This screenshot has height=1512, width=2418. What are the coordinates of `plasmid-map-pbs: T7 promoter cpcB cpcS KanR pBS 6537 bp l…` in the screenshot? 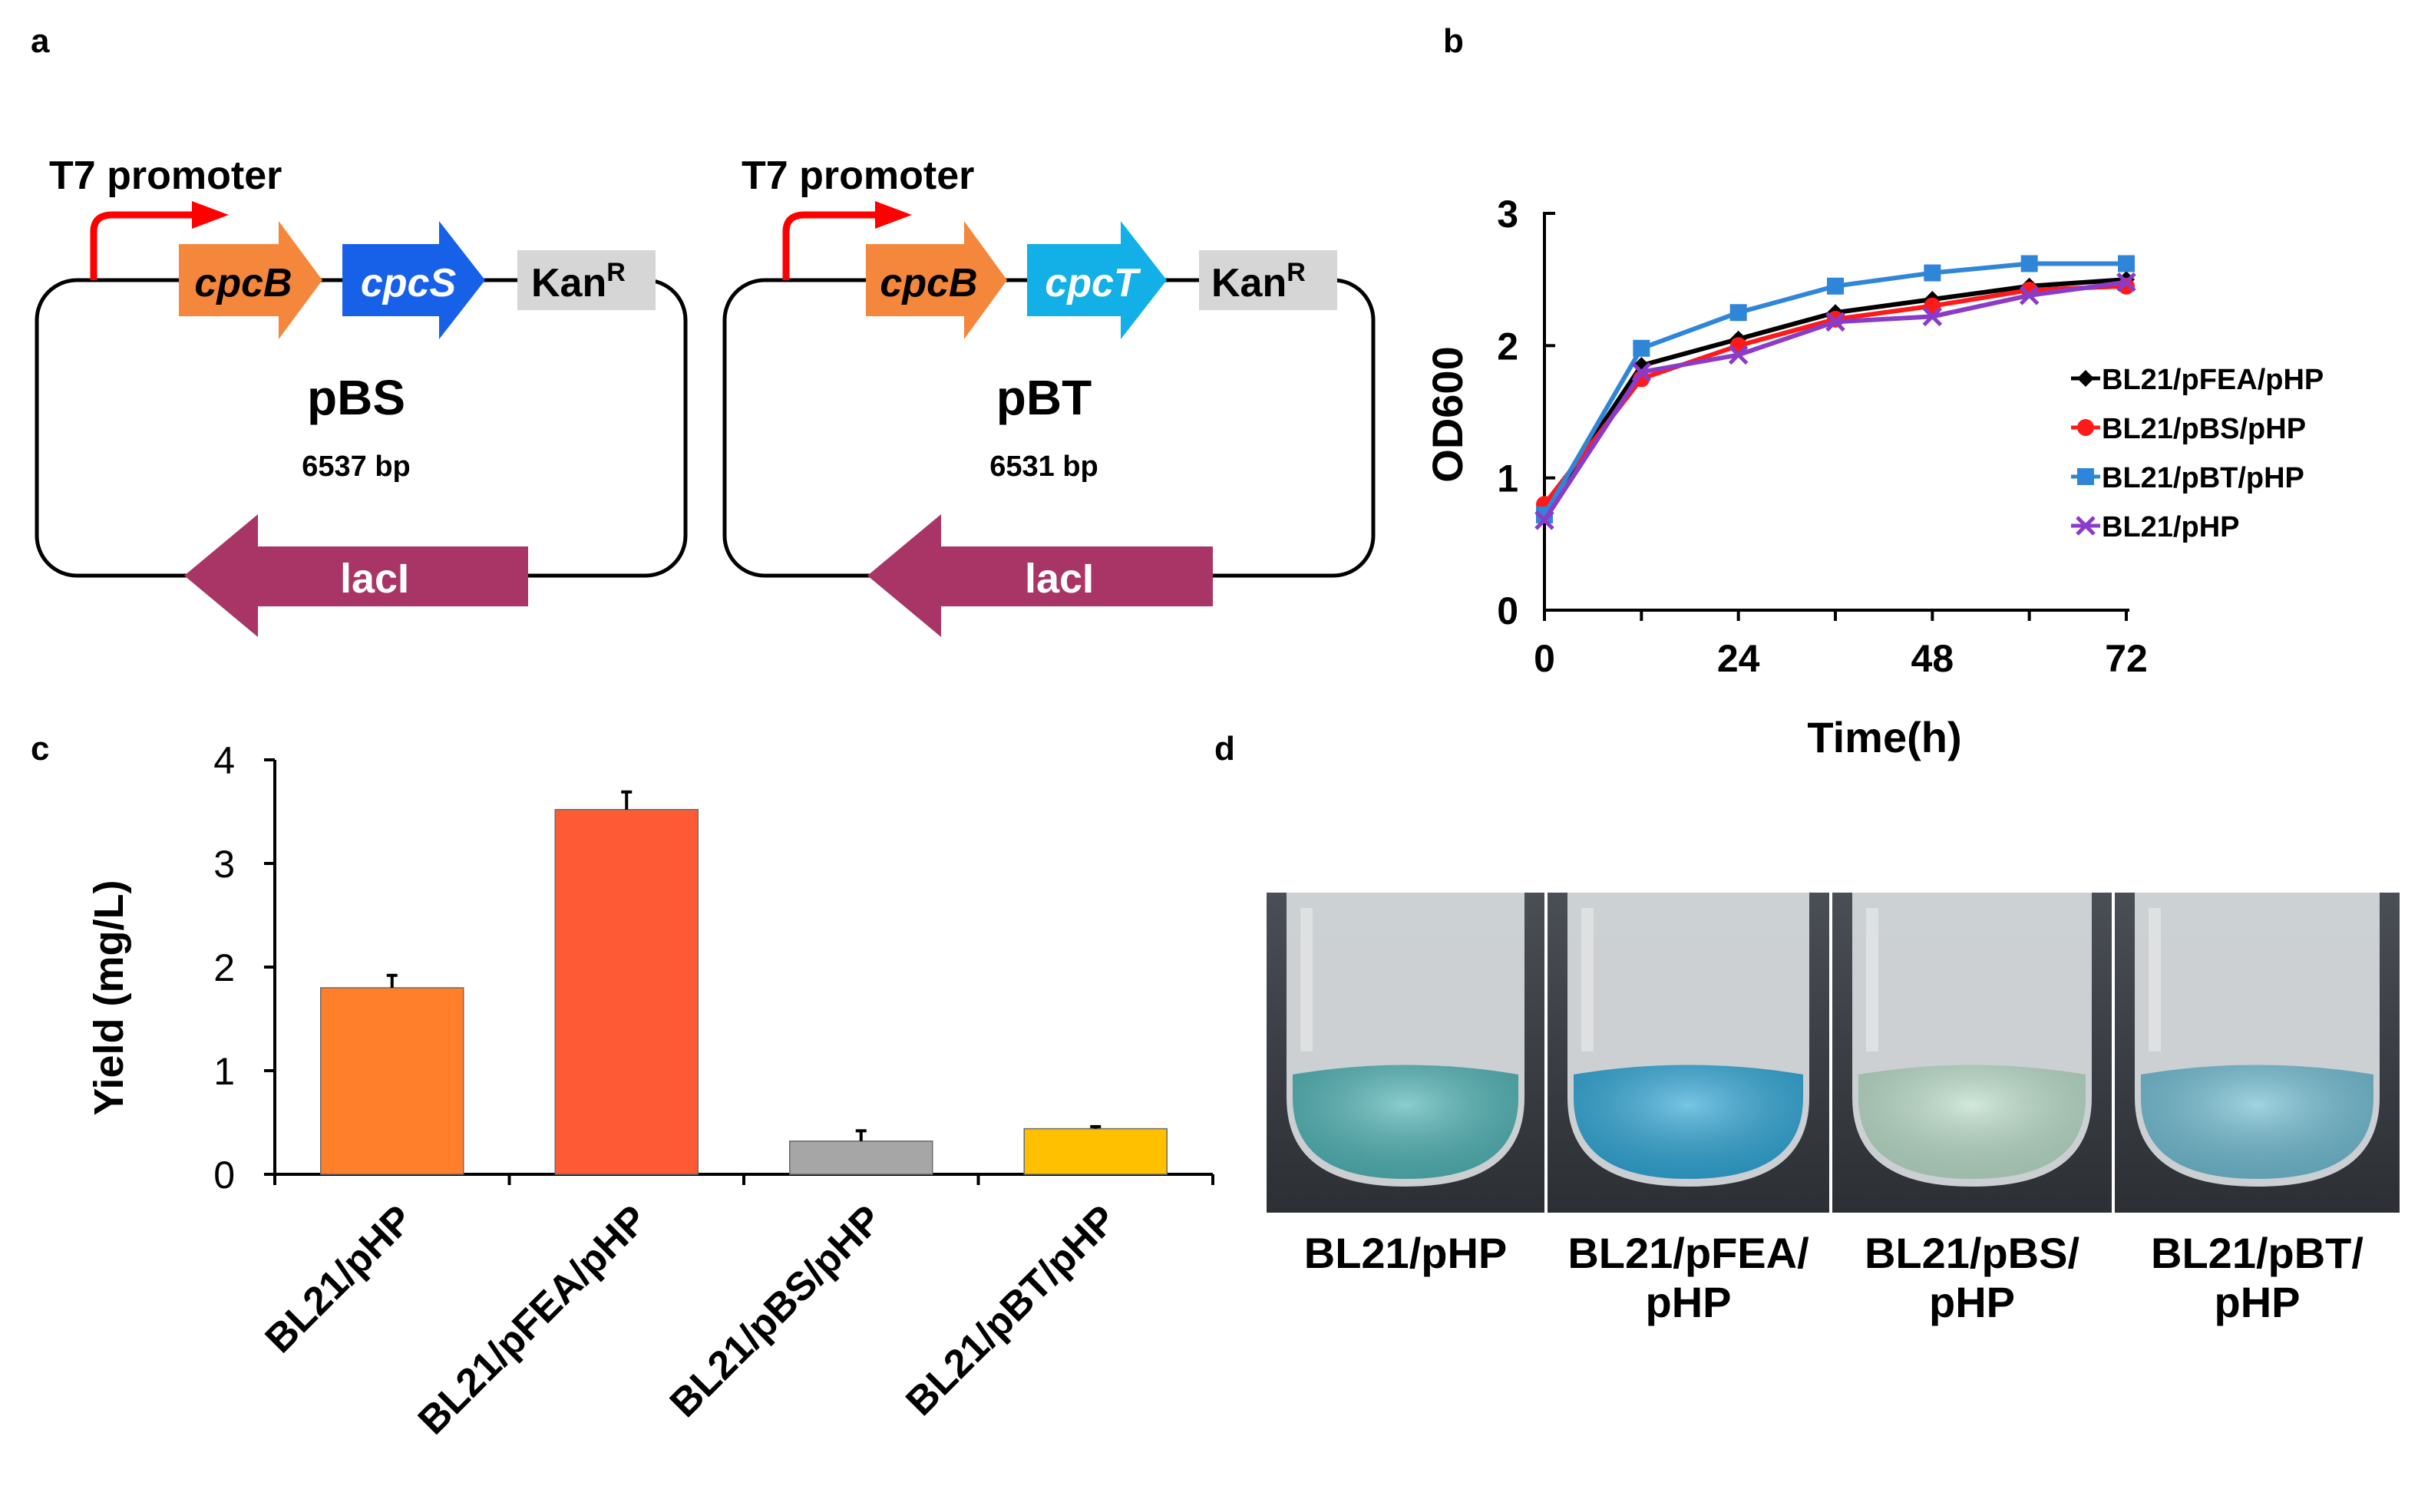 It's located at (361, 396).